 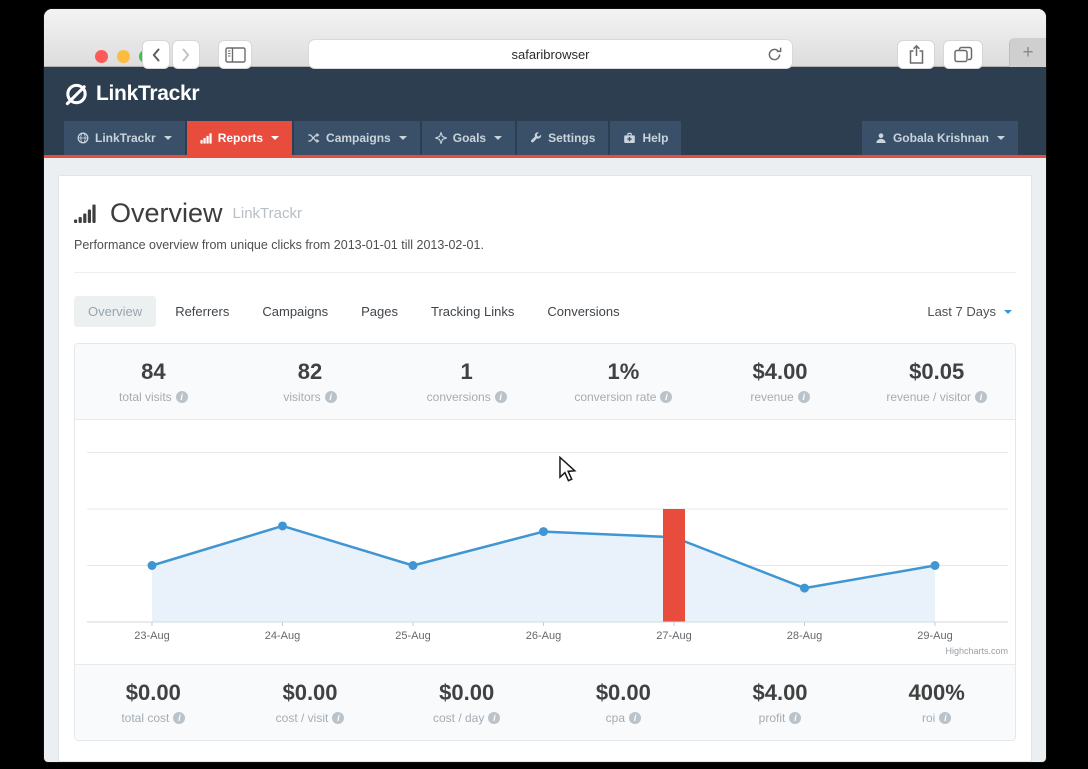 I want to click on x-axis-label: 28-Aug, so click(x=804, y=636).